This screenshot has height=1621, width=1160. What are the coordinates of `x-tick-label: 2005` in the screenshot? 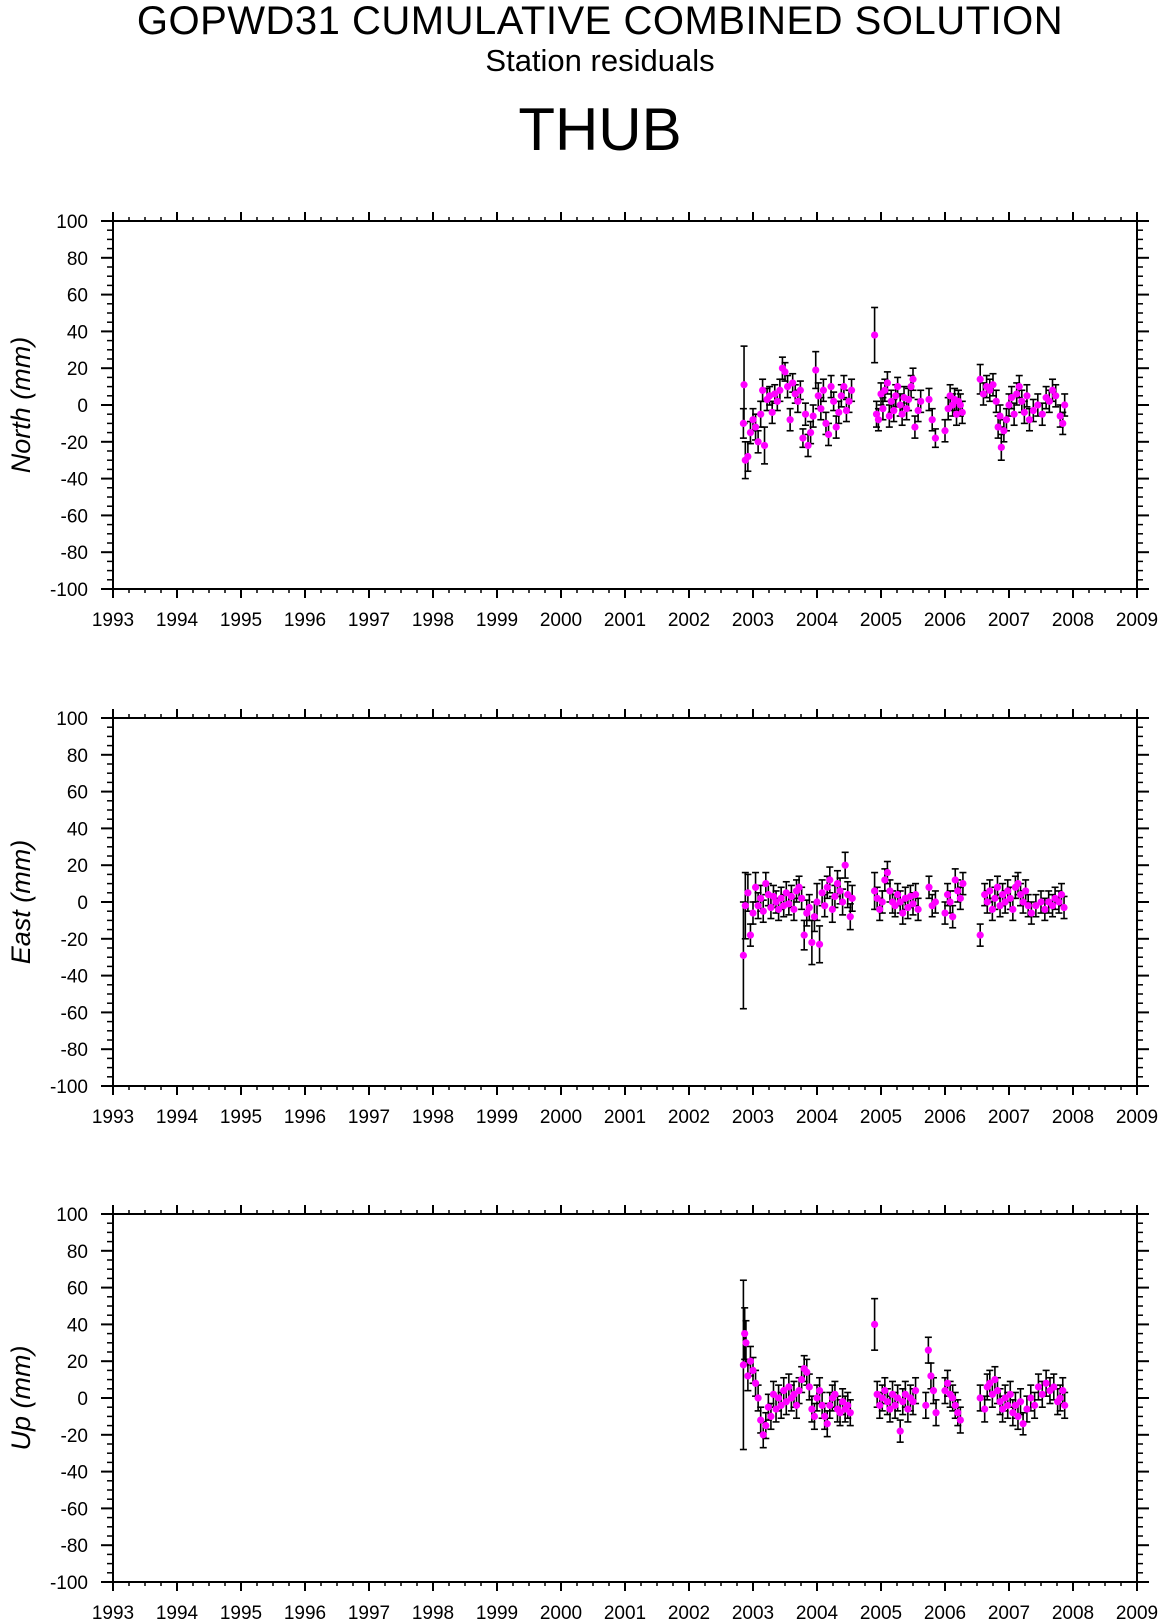 It's located at (881, 1612).